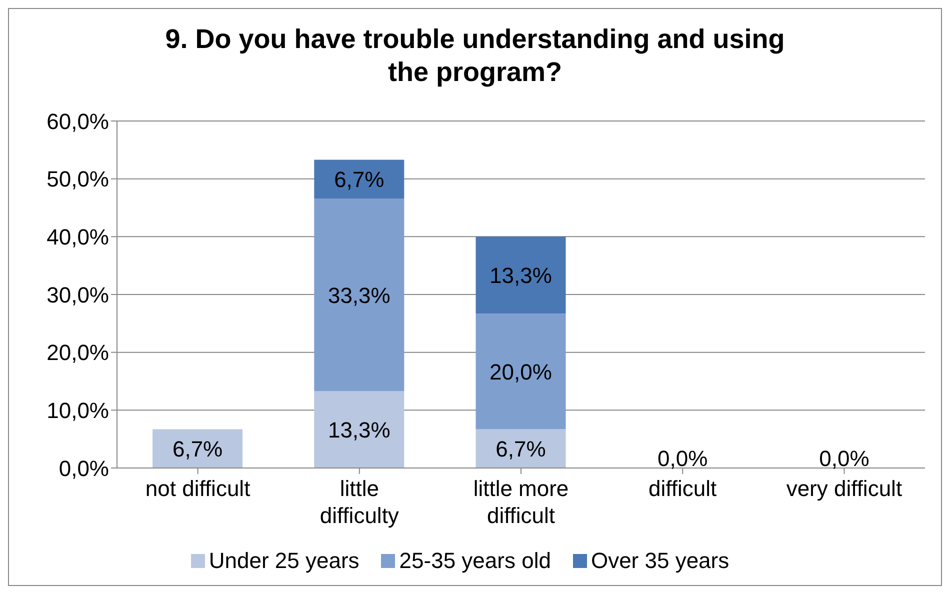 The width and height of the screenshot is (950, 594). I want to click on chart-title: 9. Do you have trouble understanding and using the program?, so click(475, 56).